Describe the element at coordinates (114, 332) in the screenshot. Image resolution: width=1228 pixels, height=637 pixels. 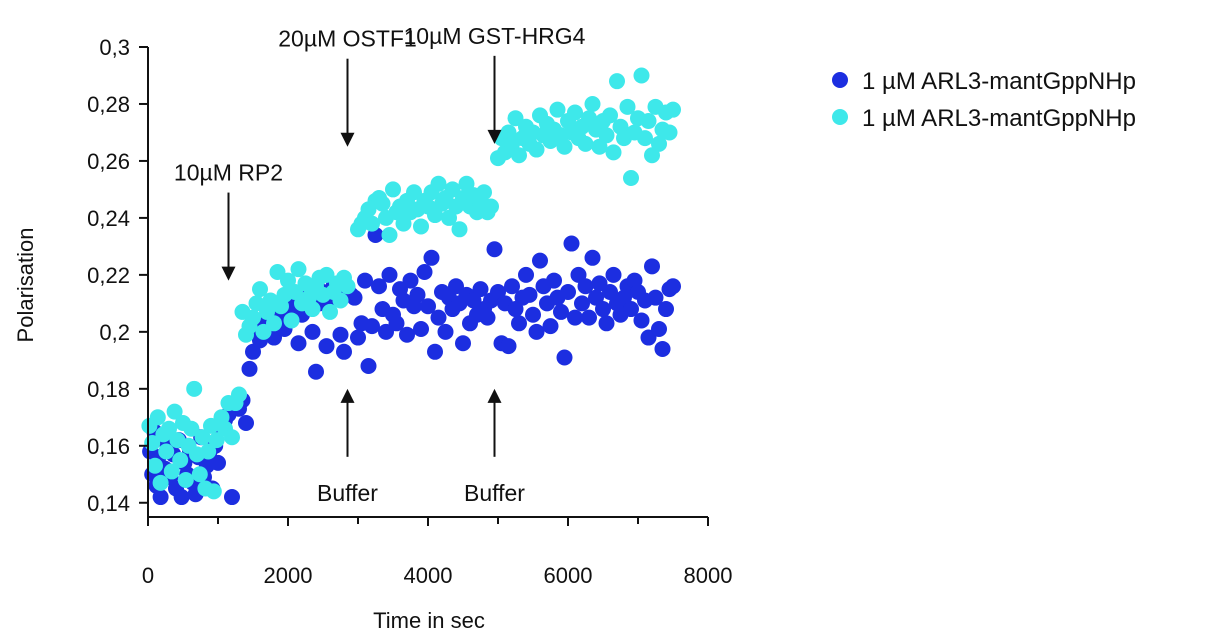
I see `y-tick-label: 0,2` at that location.